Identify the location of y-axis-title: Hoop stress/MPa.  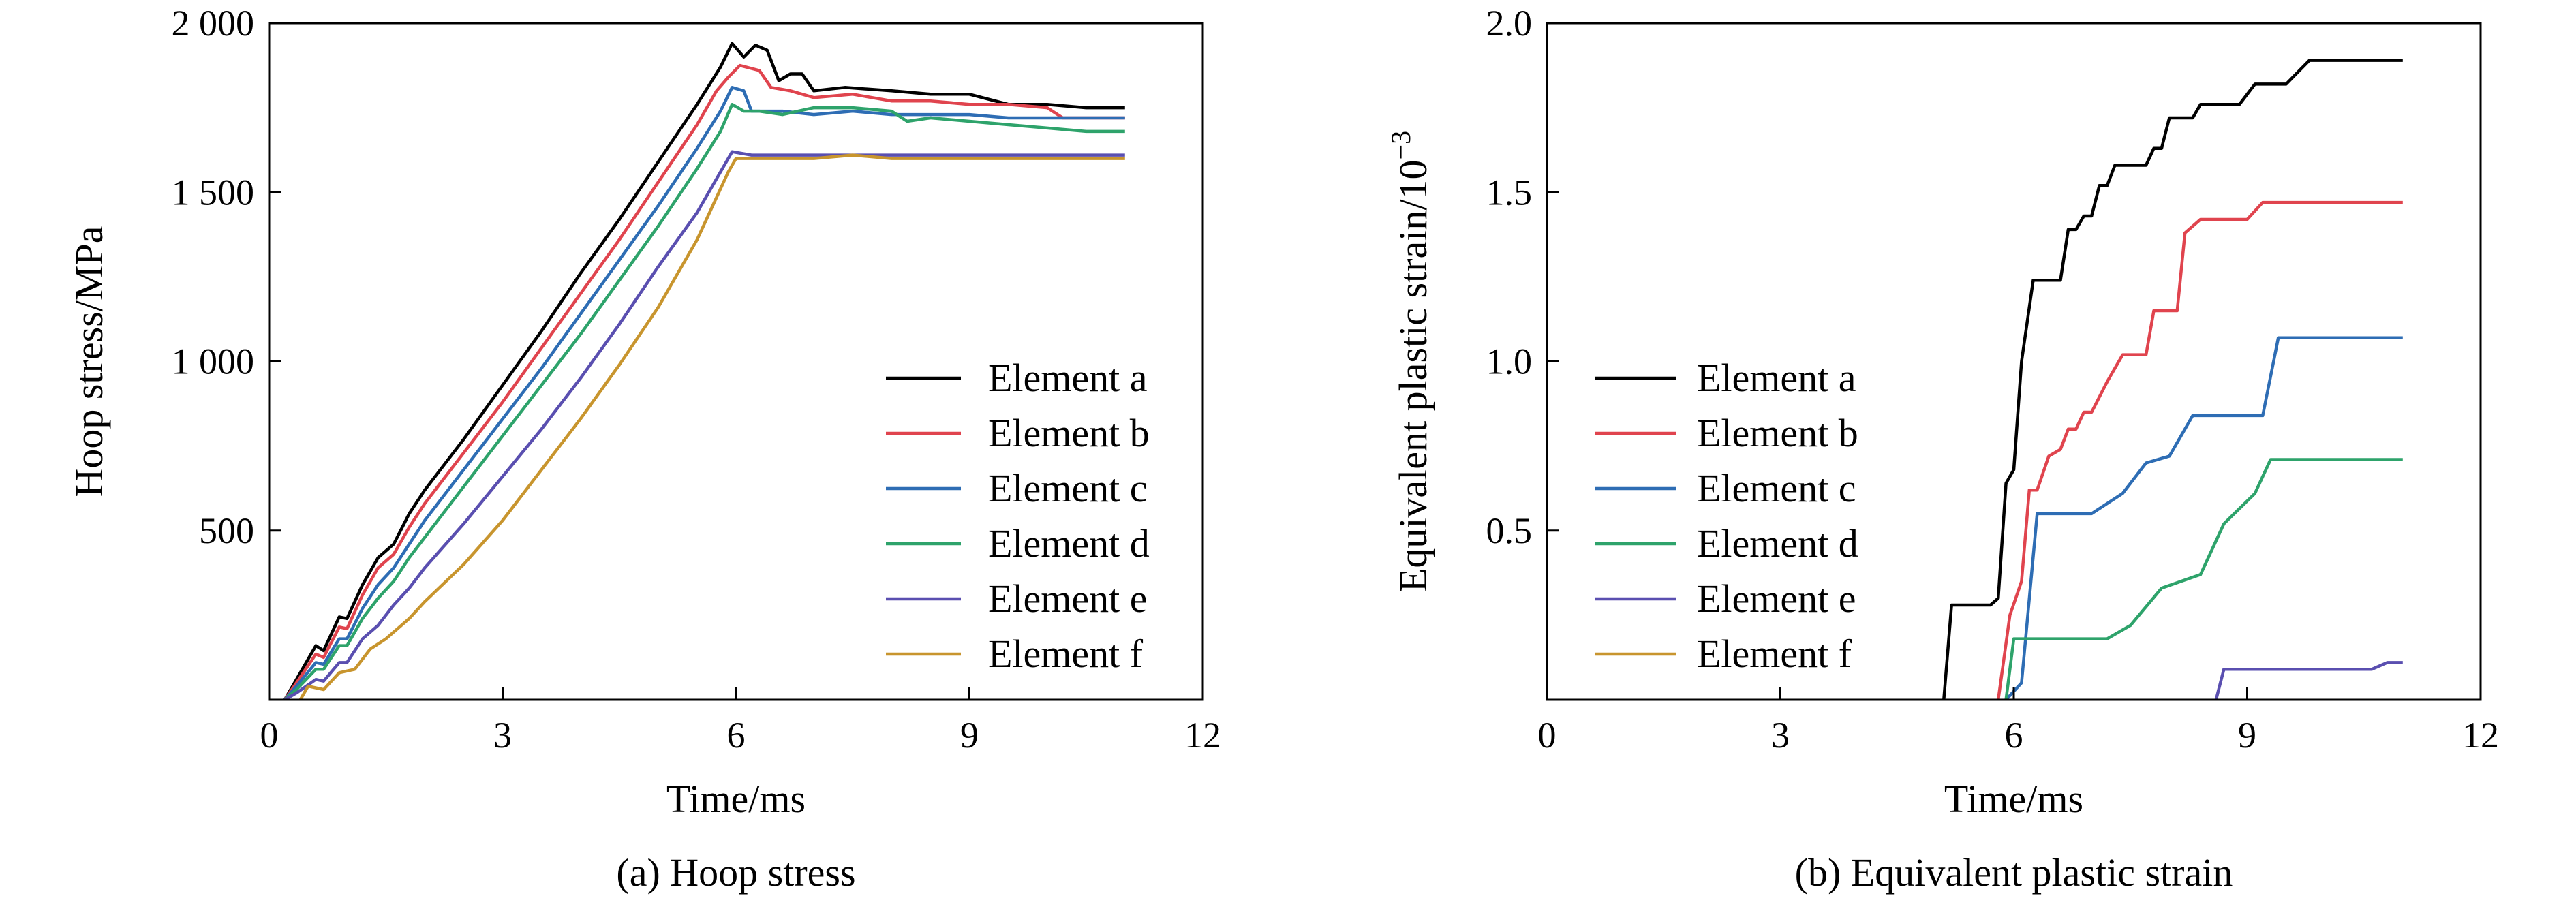
(89, 361).